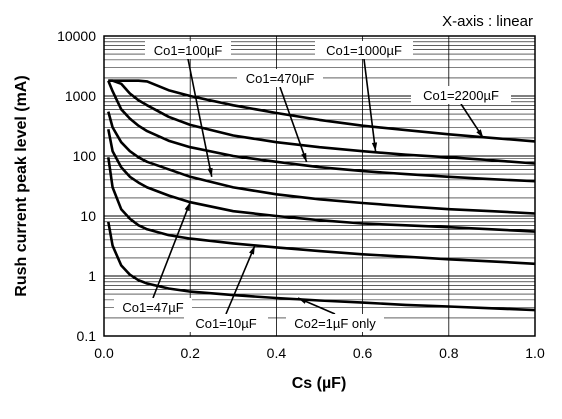 The image size is (562, 419). What do you see at coordinates (80, 96) in the screenshot?
I see `y-tick-label: 1000` at bounding box center [80, 96].